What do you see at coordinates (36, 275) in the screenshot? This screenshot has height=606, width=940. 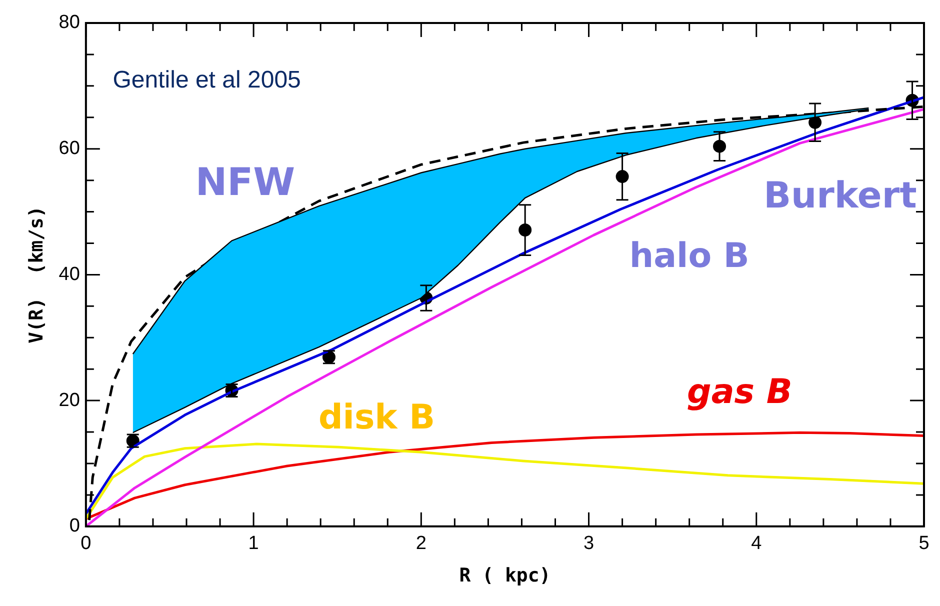 I see `y-axis-title: V(R) (km/s)` at bounding box center [36, 275].